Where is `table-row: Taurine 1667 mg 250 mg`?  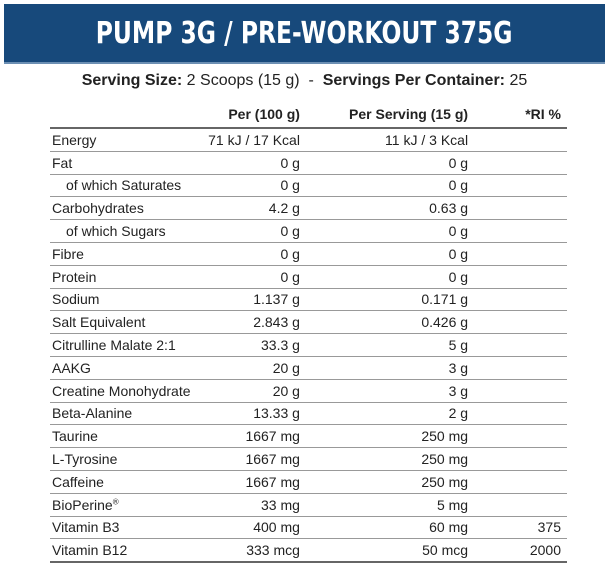 table-row: Taurine 1667 mg 250 mg is located at coordinates (308, 436).